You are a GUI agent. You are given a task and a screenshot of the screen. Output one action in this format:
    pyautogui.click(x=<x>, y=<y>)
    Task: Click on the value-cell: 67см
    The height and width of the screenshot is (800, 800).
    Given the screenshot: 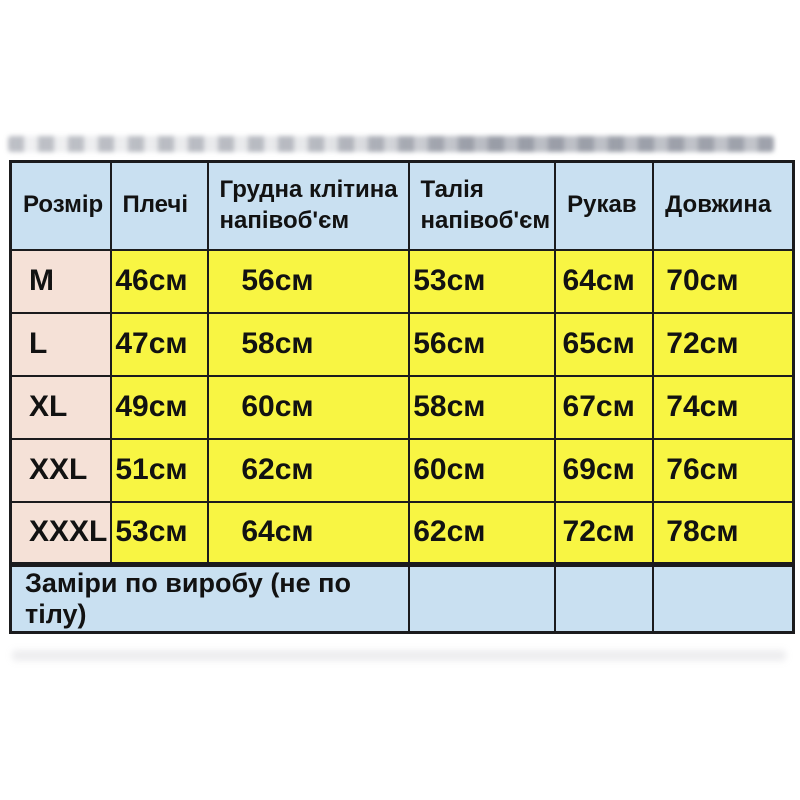 What is the action you would take?
    pyautogui.click(x=604, y=407)
    